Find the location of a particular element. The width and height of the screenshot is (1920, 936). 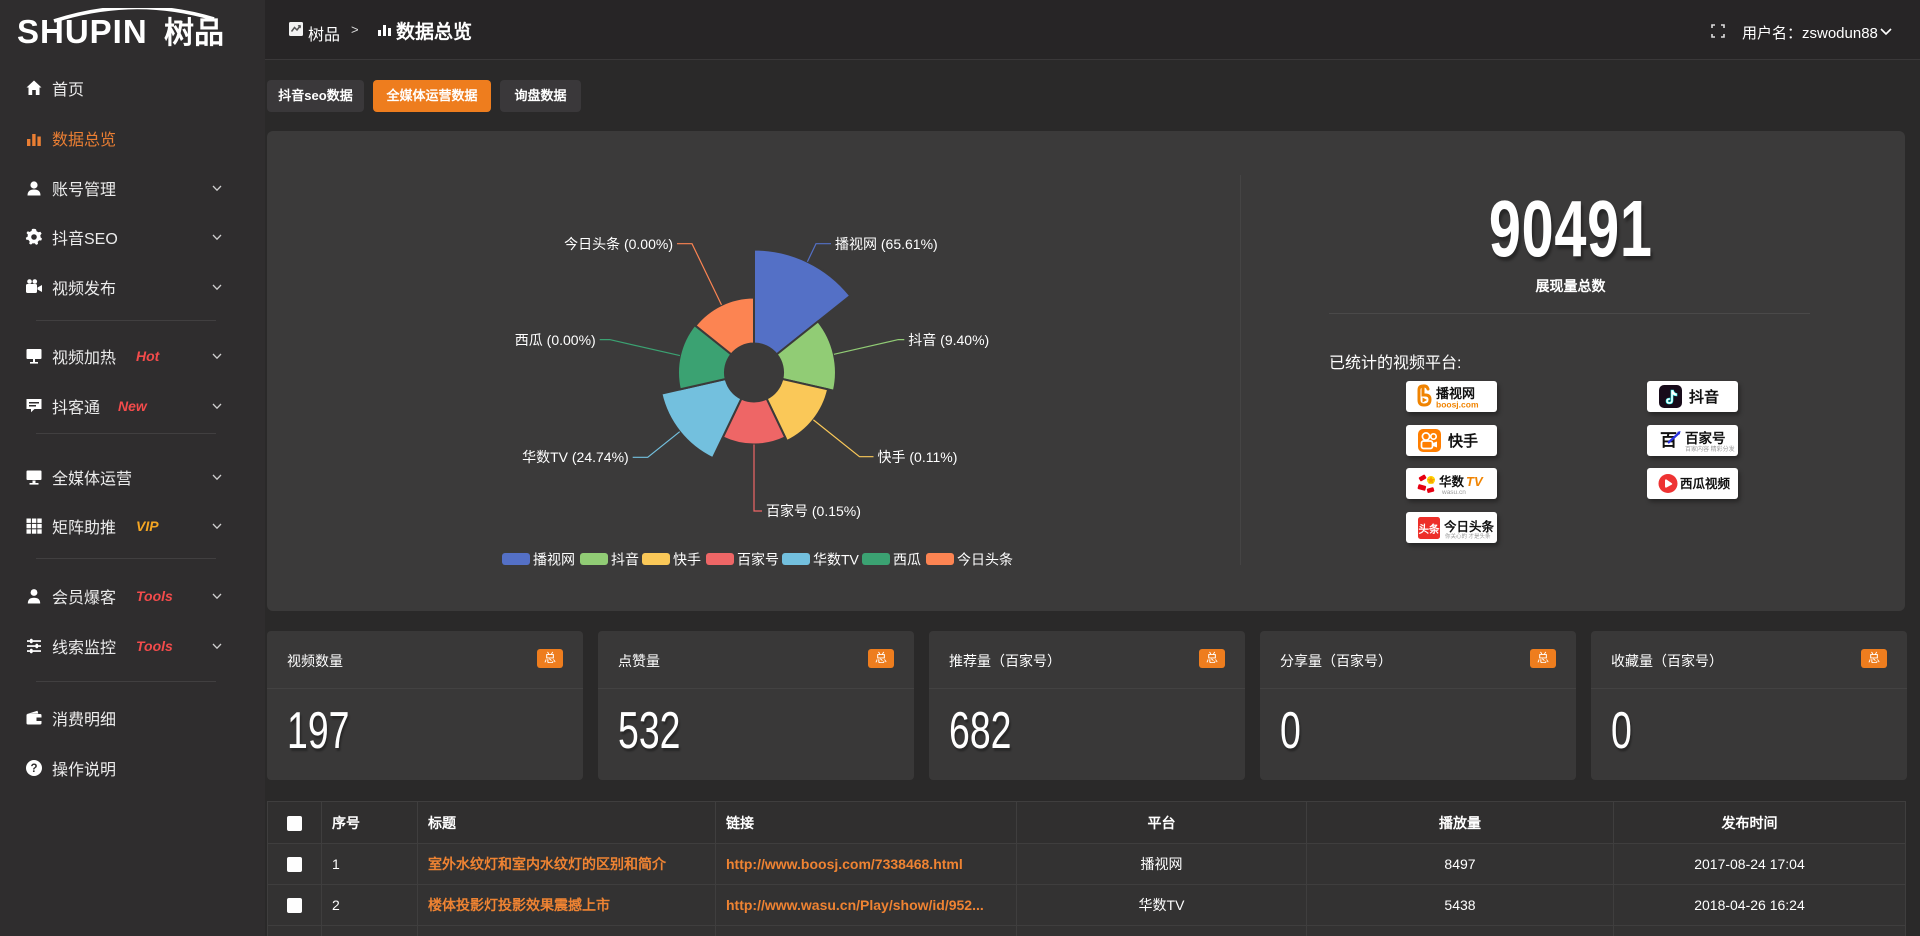

svg-text: SHUPIN is located at coordinates (82, 30).